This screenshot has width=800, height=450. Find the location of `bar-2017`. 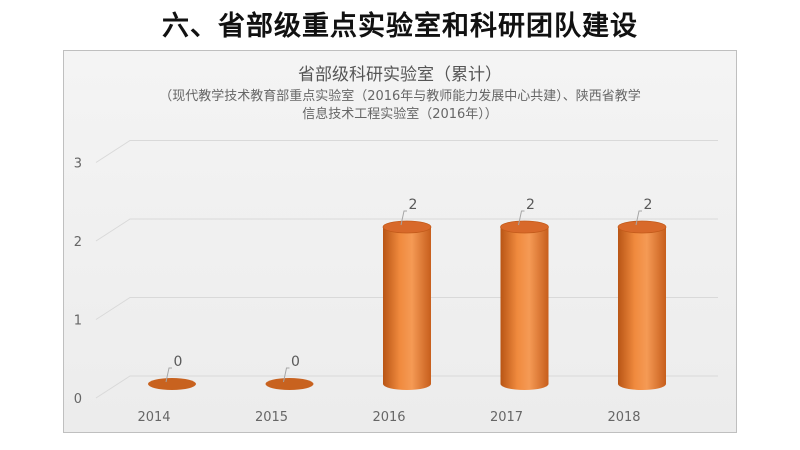

bar-2017 is located at coordinates (524, 305).